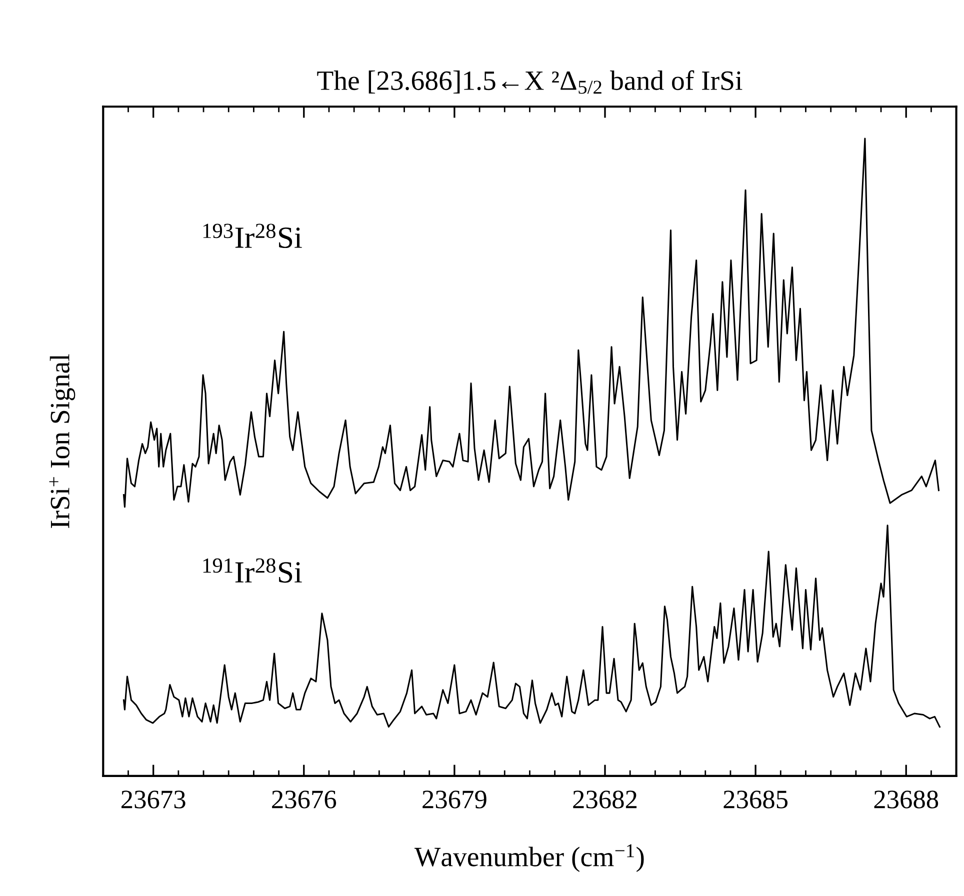  What do you see at coordinates (906, 799) in the screenshot?
I see `x-tick-label: 23688` at bounding box center [906, 799].